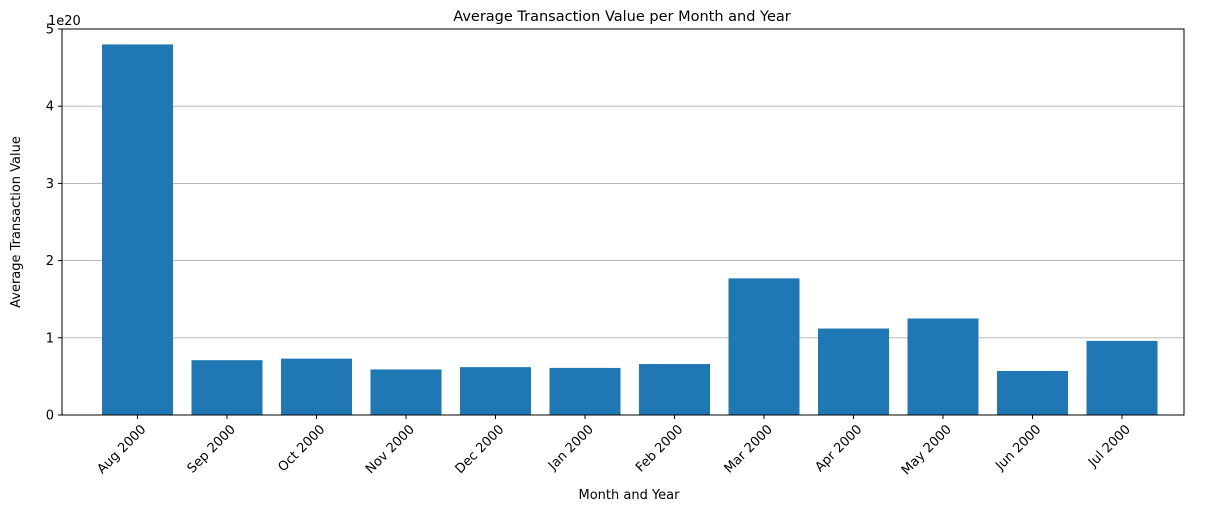 This screenshot has height=513, width=1220. I want to click on x-tick-label: Nov 2000, so click(390, 449).